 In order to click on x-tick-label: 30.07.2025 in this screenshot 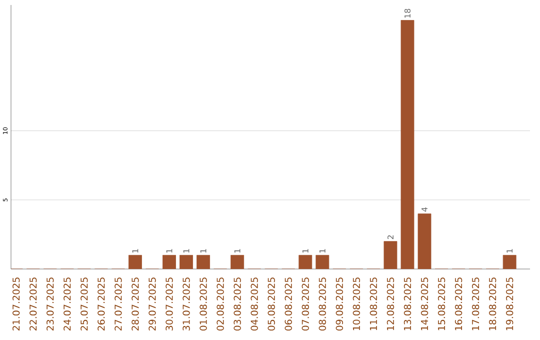, I will do `click(169, 304)`.